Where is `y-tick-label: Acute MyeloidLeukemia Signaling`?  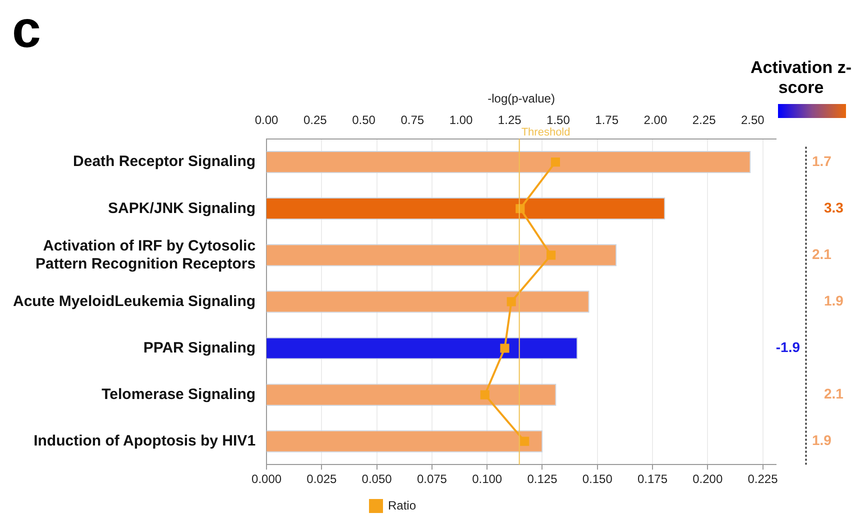 y-tick-label: Acute MyeloidLeukemia Signaling is located at coordinates (134, 301).